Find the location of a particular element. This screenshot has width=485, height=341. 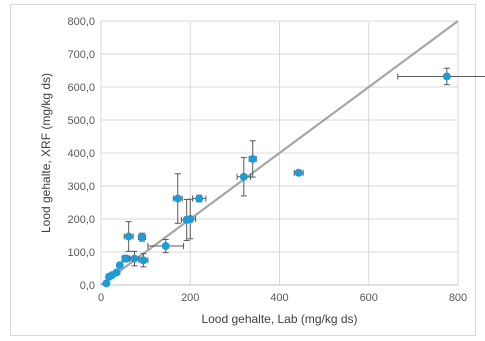

y-tick-label: 600,0 is located at coordinates (81, 88).